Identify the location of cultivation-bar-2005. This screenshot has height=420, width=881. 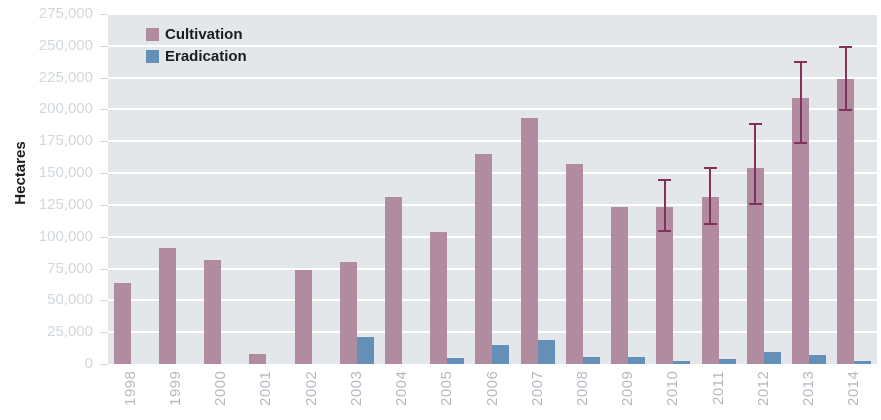
(439, 297).